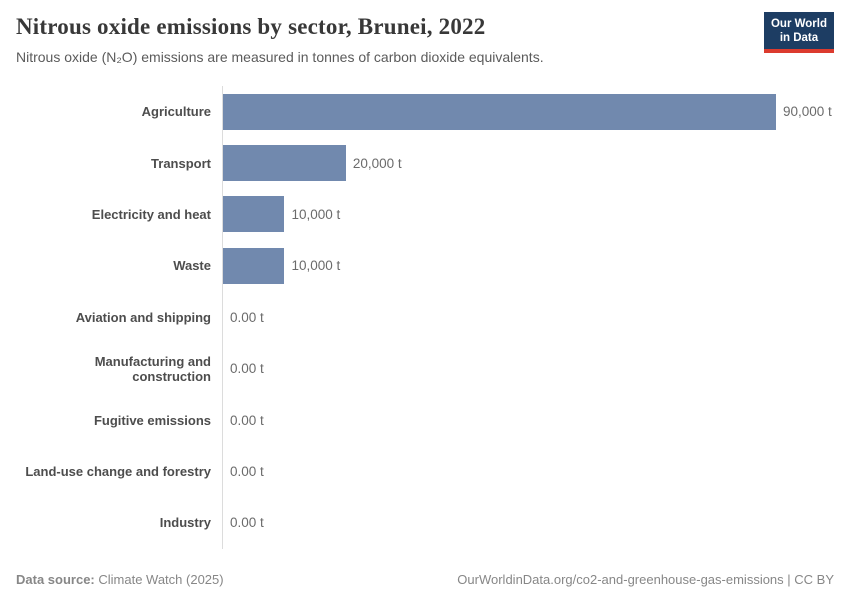 The image size is (850, 600). I want to click on category-label: Land-use change and forestry, so click(118, 471).